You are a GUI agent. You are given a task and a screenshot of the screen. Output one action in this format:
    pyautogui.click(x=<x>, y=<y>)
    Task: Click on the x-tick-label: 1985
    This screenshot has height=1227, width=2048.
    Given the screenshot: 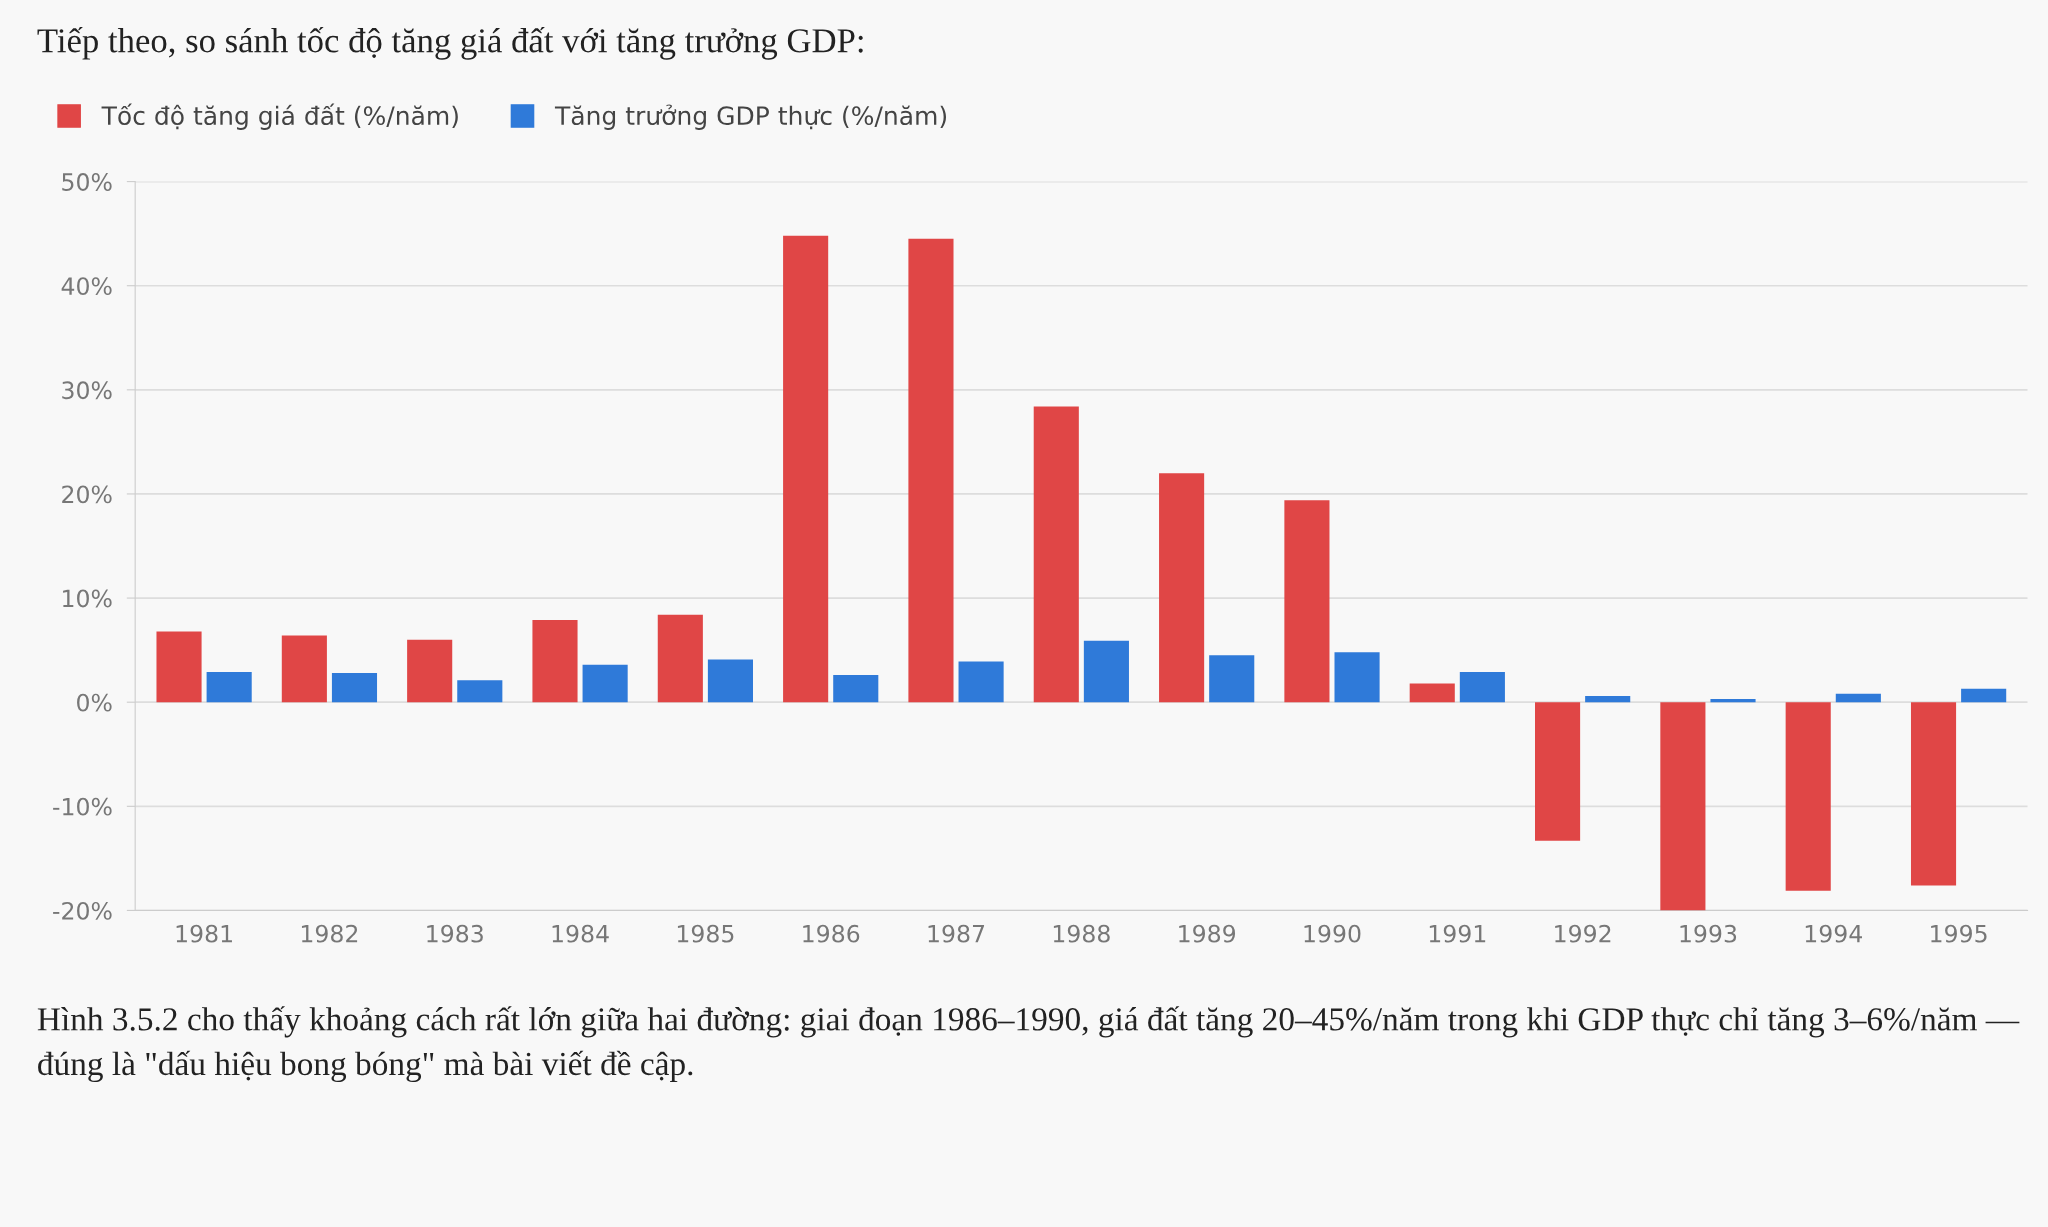 What is the action you would take?
    pyautogui.click(x=705, y=933)
    